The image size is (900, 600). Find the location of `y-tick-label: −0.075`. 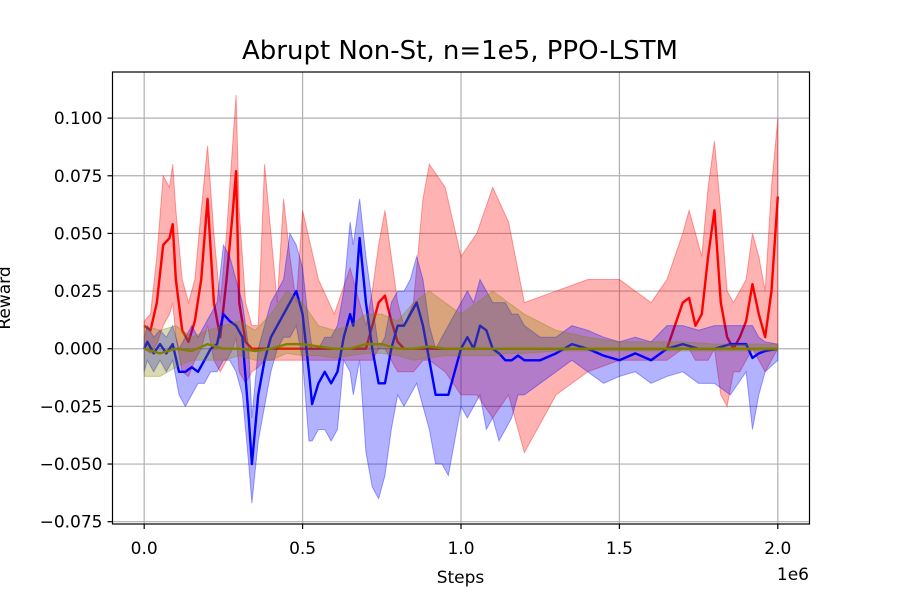

y-tick-label: −0.075 is located at coordinates (71, 523).